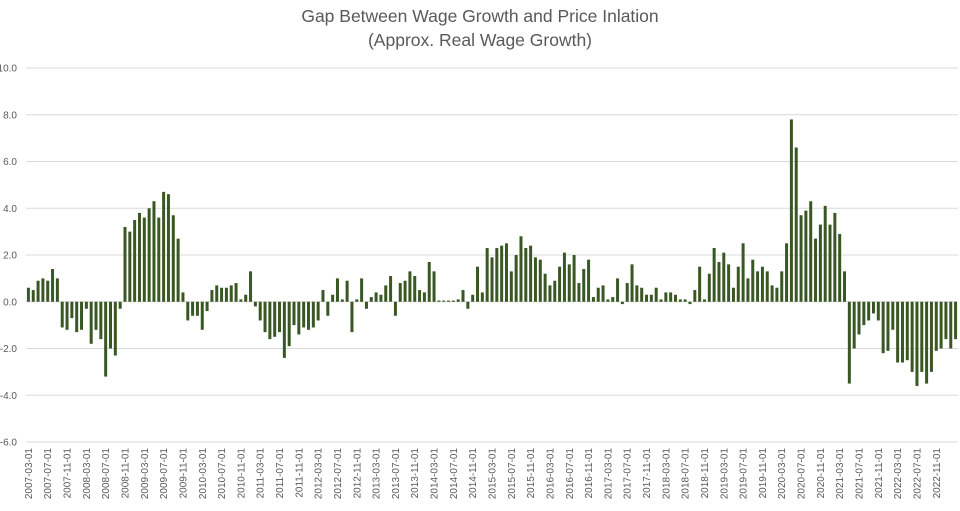 Image resolution: width=960 pixels, height=511 pixels. Describe the element at coordinates (145, 474) in the screenshot. I see `x-tick-label: 2009-03-01` at that location.